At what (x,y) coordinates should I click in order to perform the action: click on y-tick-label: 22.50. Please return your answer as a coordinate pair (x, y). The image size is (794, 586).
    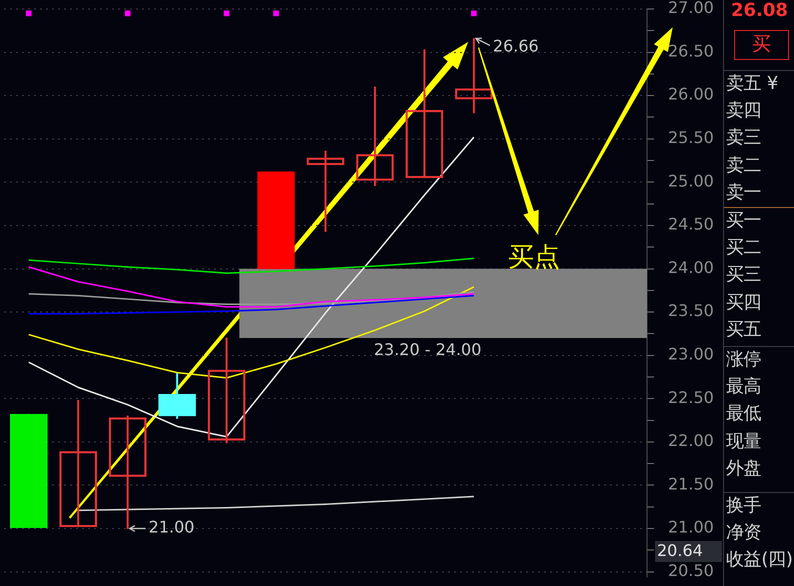
    Looking at the image, I should click on (691, 397).